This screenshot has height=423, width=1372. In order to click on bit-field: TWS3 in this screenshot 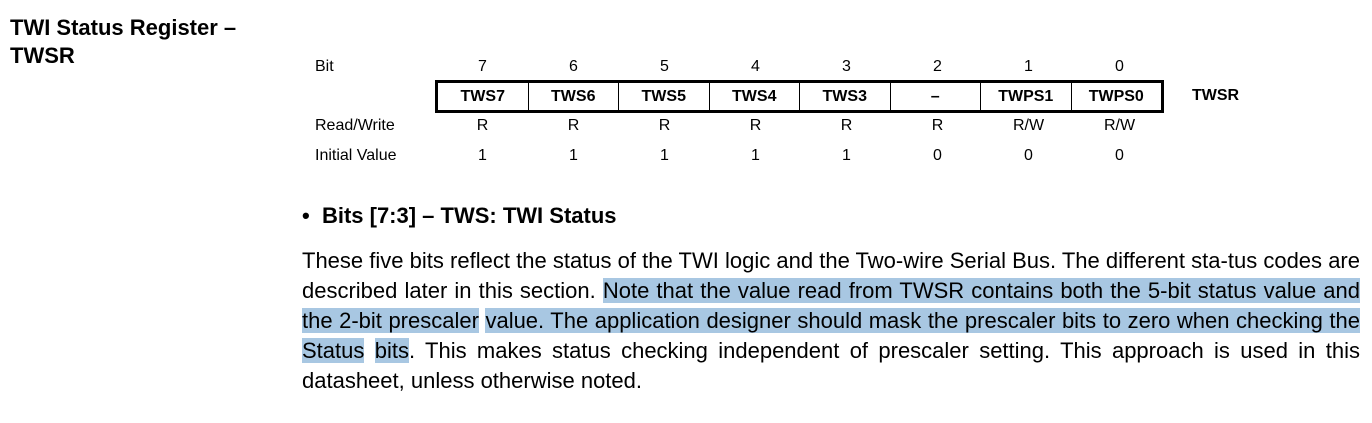, I will do `click(845, 96)`.